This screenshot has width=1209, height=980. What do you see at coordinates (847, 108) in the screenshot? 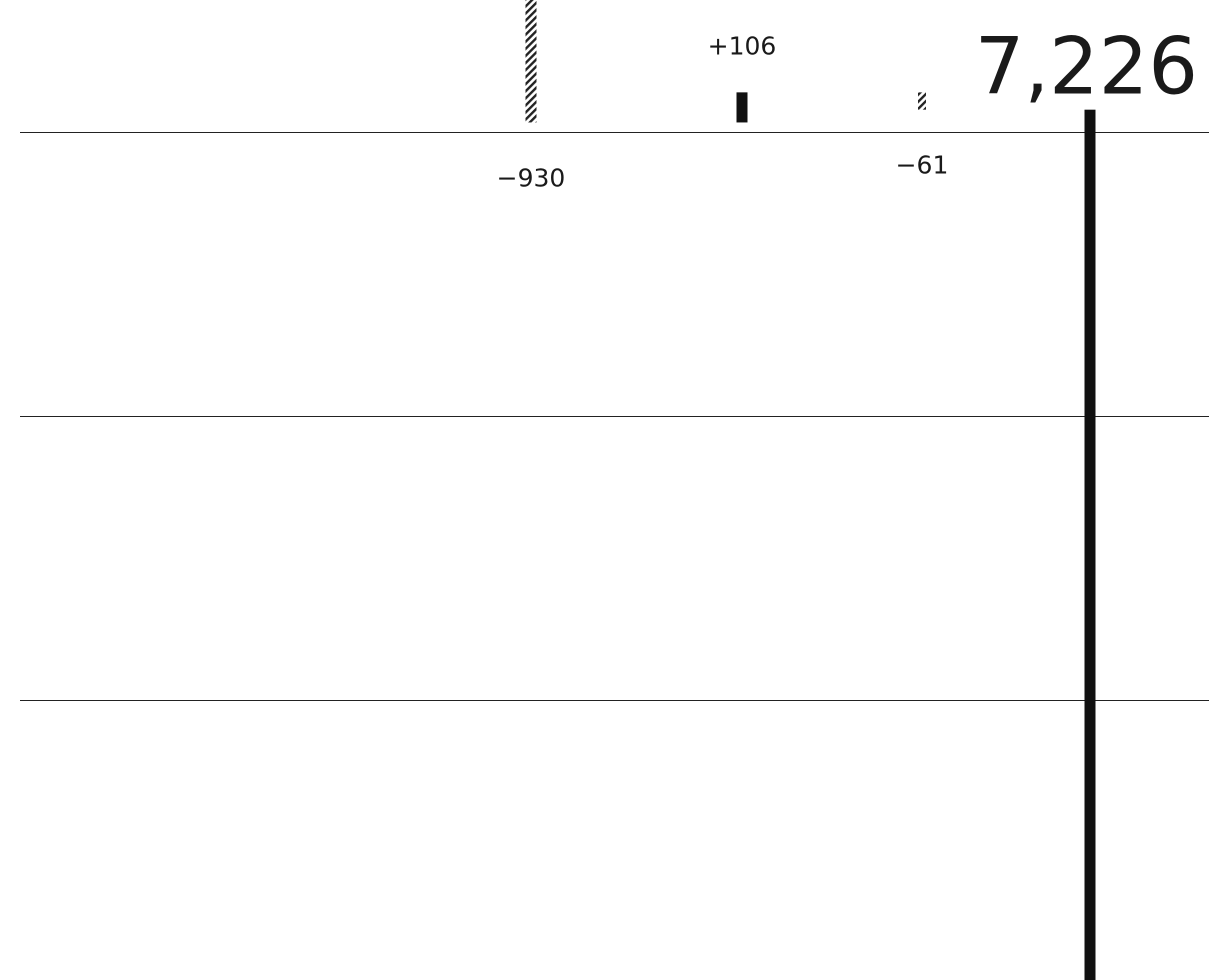
I see `data-labels: −1,495−248−930+106−617,226` at bounding box center [847, 108].